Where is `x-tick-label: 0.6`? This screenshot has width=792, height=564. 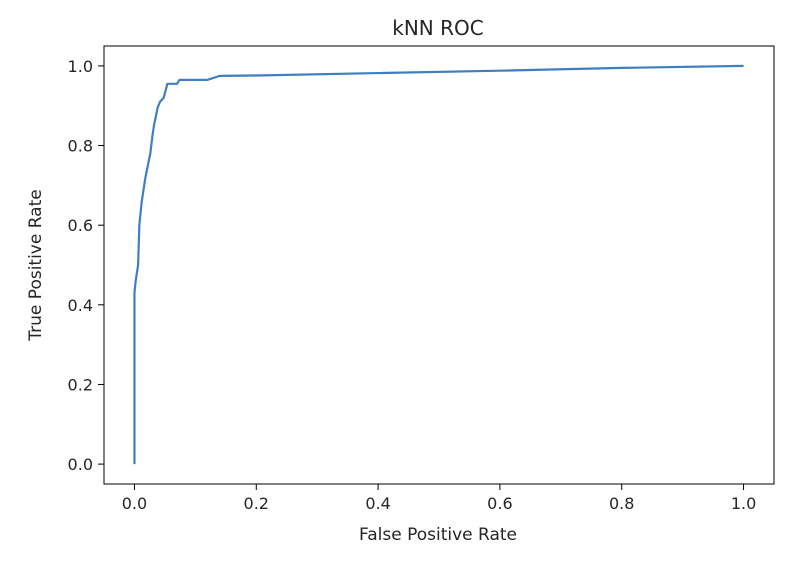
x-tick-label: 0.6 is located at coordinates (499, 503).